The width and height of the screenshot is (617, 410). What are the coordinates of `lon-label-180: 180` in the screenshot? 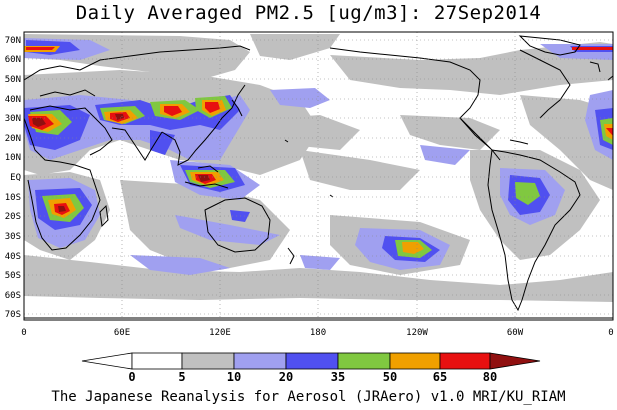 It's located at (318, 333).